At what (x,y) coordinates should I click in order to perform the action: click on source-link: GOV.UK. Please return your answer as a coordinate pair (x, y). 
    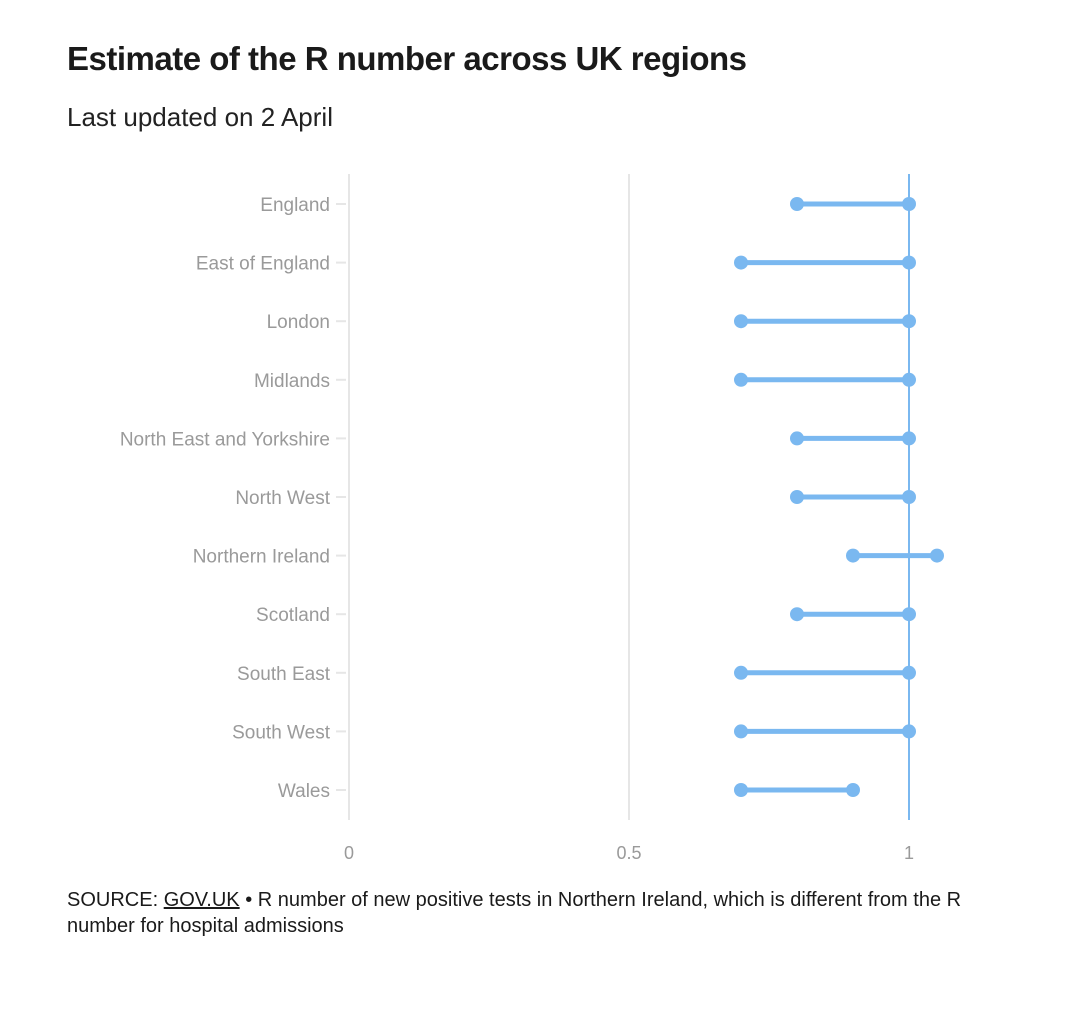
    Looking at the image, I should click on (201, 900).